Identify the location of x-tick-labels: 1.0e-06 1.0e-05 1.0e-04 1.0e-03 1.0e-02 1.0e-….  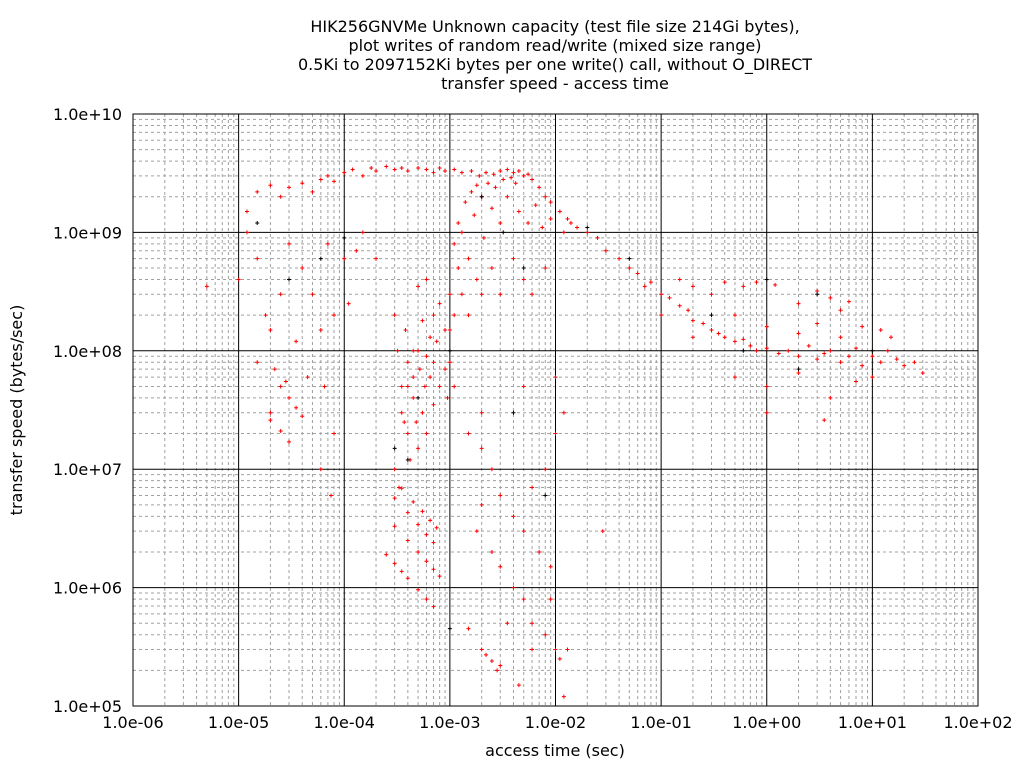
(557, 722).